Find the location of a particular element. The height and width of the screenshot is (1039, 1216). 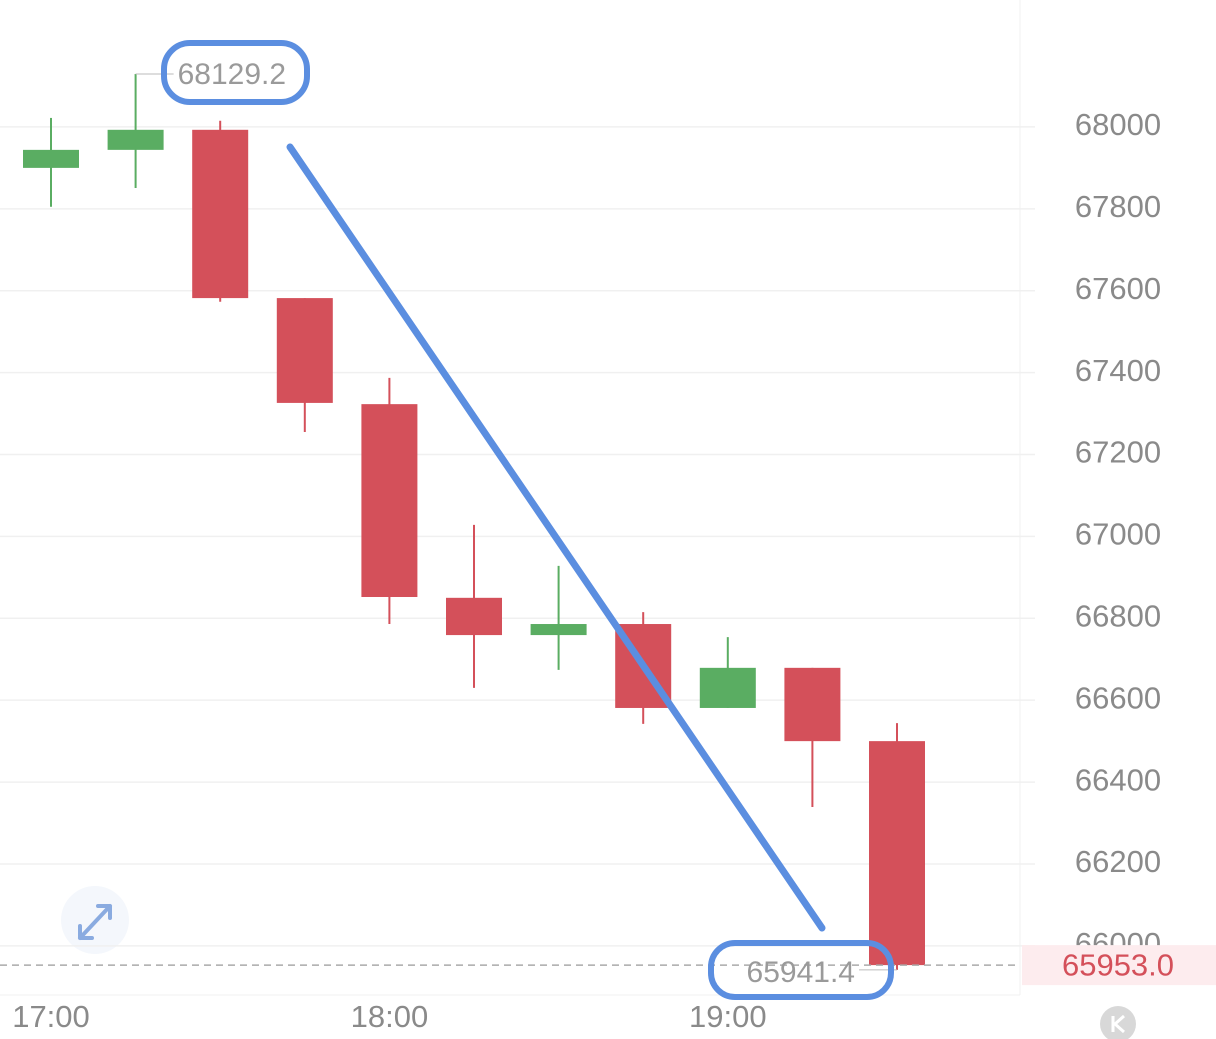

x-tick-label: 18:00 is located at coordinates (390, 1016).